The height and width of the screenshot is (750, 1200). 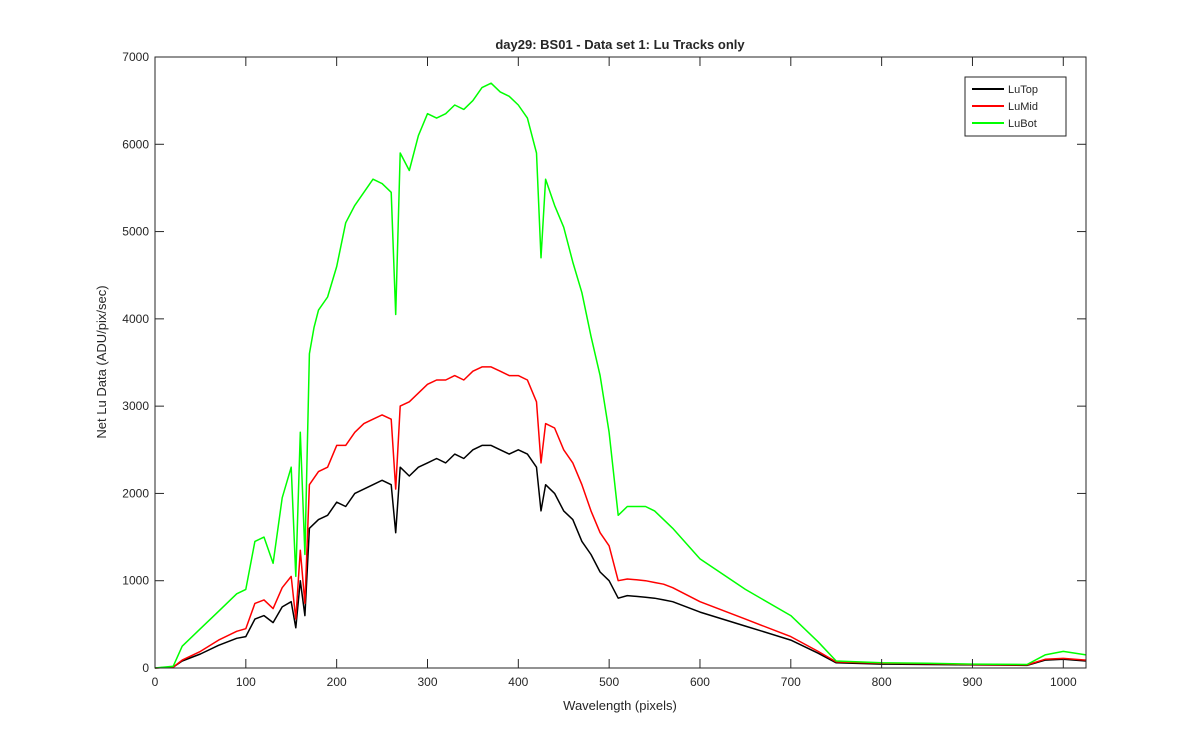 What do you see at coordinates (1022, 124) in the screenshot?
I see `legend-label-lubot: LuBot` at bounding box center [1022, 124].